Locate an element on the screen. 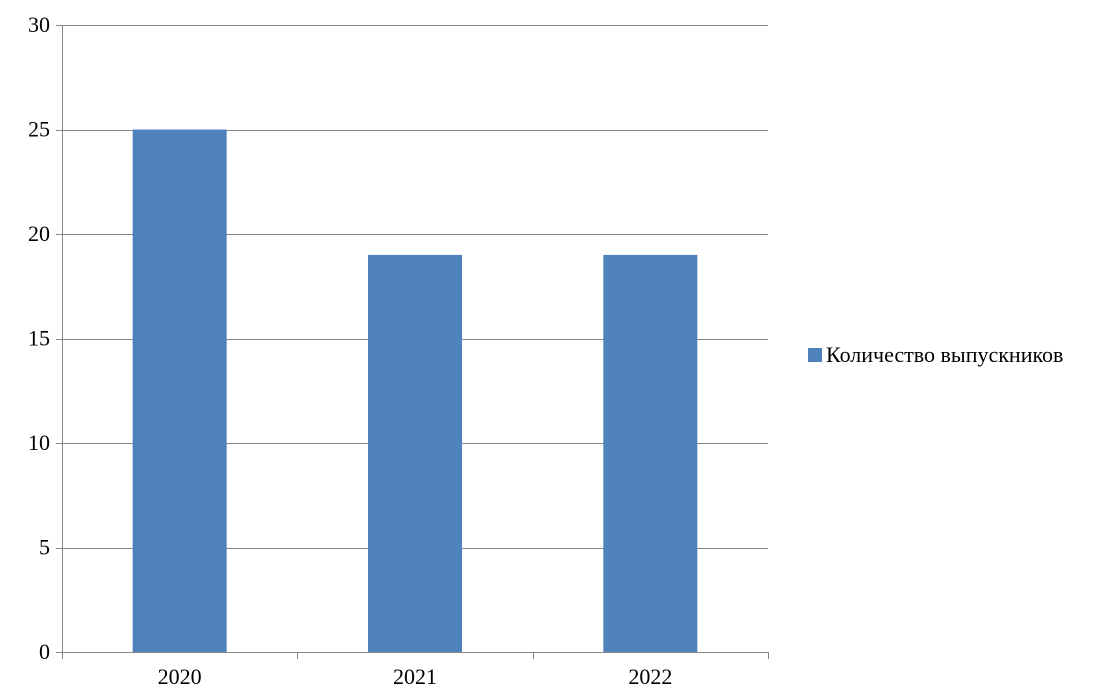  x-tick-labels: 2020 2021 2022 is located at coordinates (415, 676).